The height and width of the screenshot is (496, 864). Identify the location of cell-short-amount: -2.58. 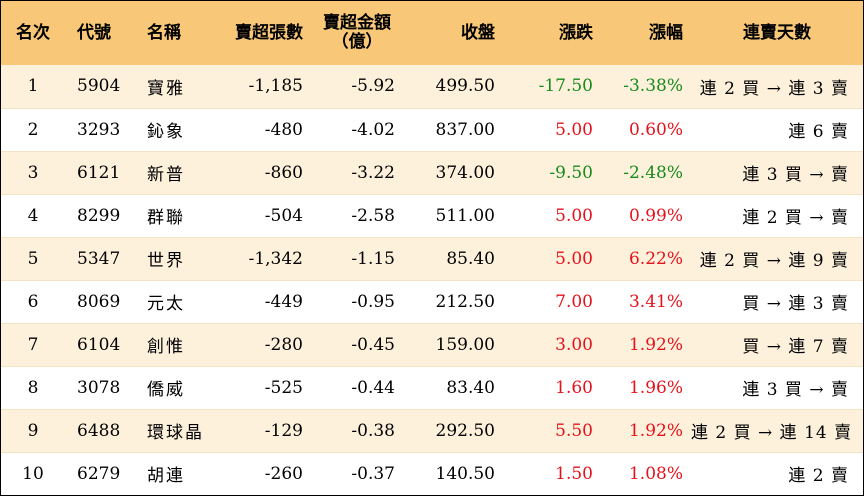
(357, 215).